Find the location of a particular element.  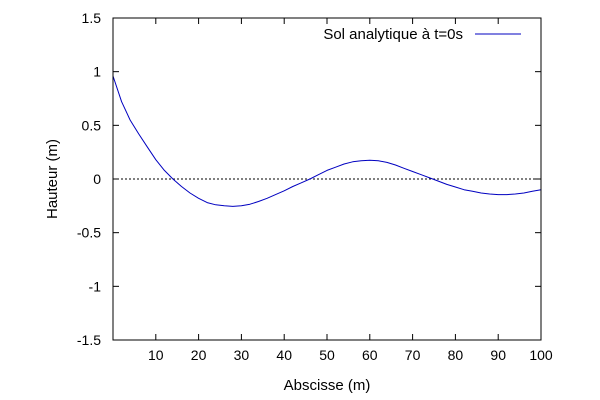

x-tick-label: 30 is located at coordinates (242, 355).